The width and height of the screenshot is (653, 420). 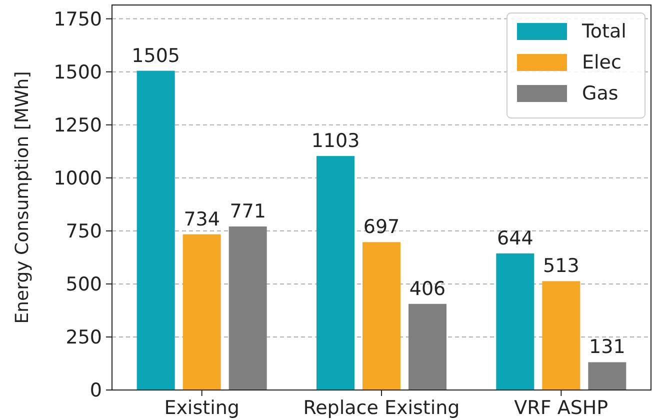 I want to click on data-label: 644, so click(x=515, y=238).